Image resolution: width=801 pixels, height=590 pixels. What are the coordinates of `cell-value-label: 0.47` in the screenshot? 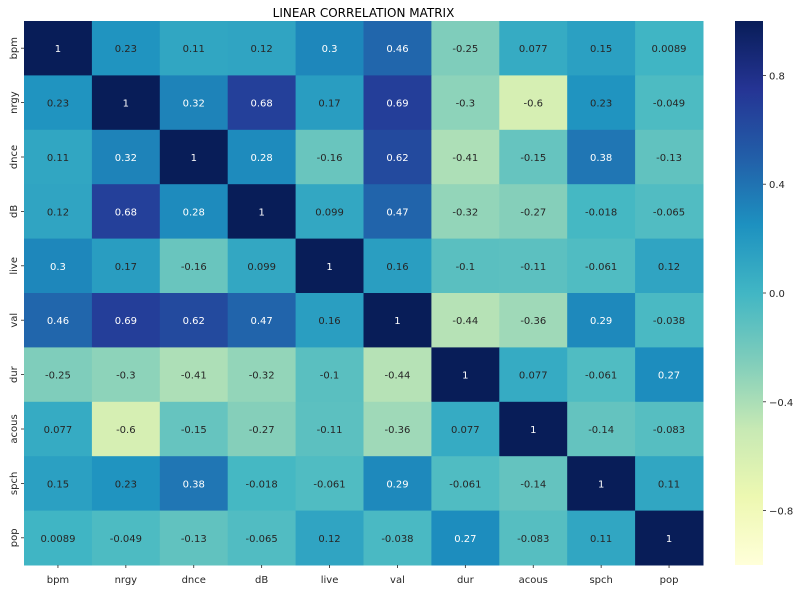 It's located at (262, 321).